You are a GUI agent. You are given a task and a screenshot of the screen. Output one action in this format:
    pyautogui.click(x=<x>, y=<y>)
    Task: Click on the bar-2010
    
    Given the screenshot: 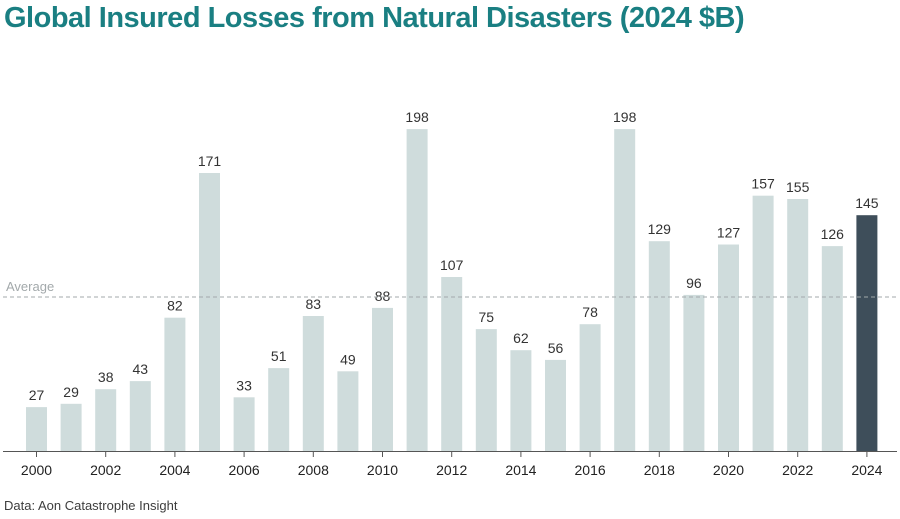 What is the action you would take?
    pyautogui.click(x=382, y=379)
    